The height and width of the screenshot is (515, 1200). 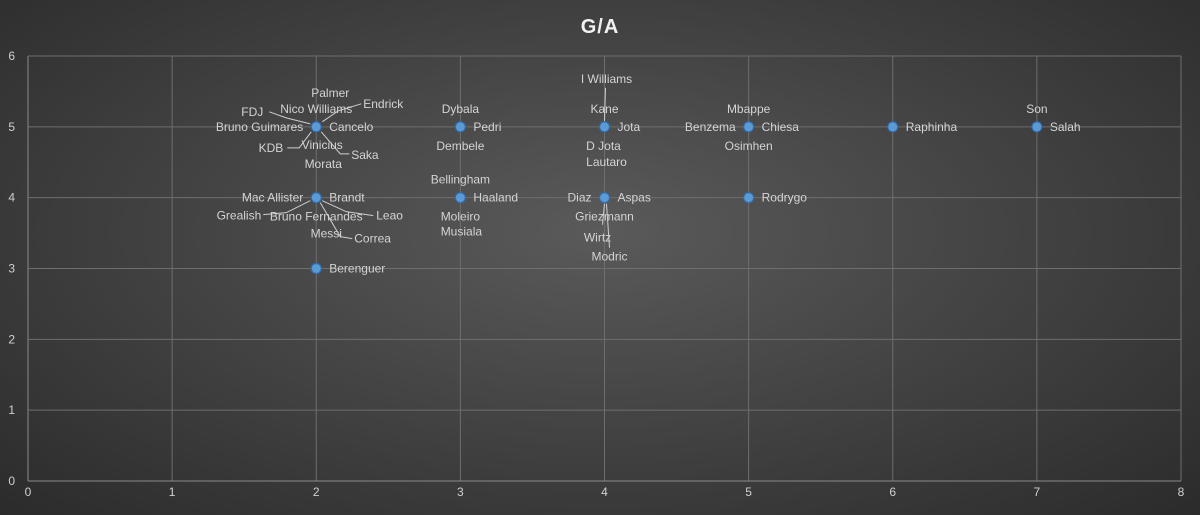 What do you see at coordinates (495, 198) in the screenshot?
I see `data-label: Haaland` at bounding box center [495, 198].